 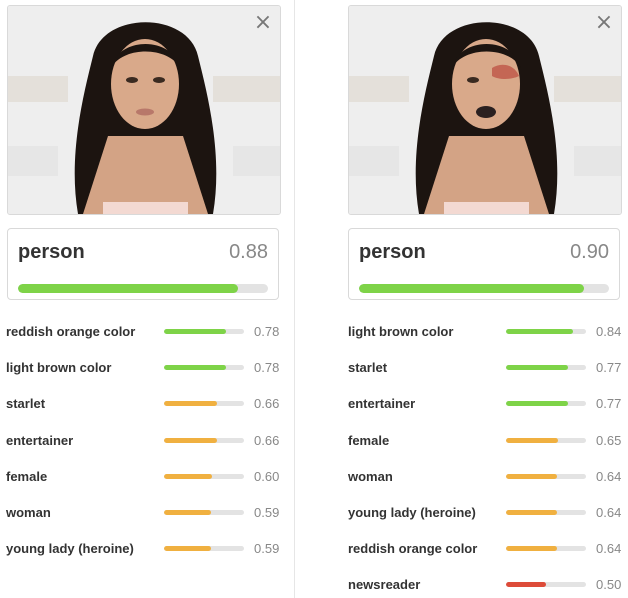 I want to click on top-prediction-score: 0.88, so click(x=248, y=252).